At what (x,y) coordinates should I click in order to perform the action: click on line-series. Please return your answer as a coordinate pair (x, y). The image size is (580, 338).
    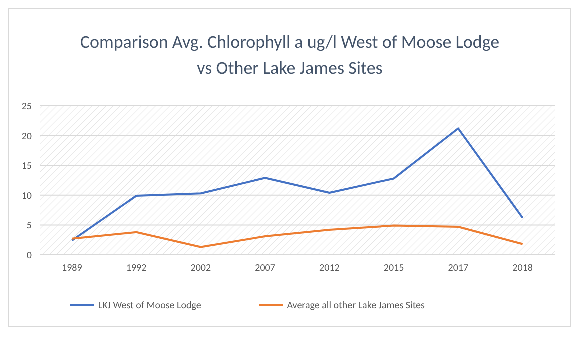
    Looking at the image, I should click on (297, 236).